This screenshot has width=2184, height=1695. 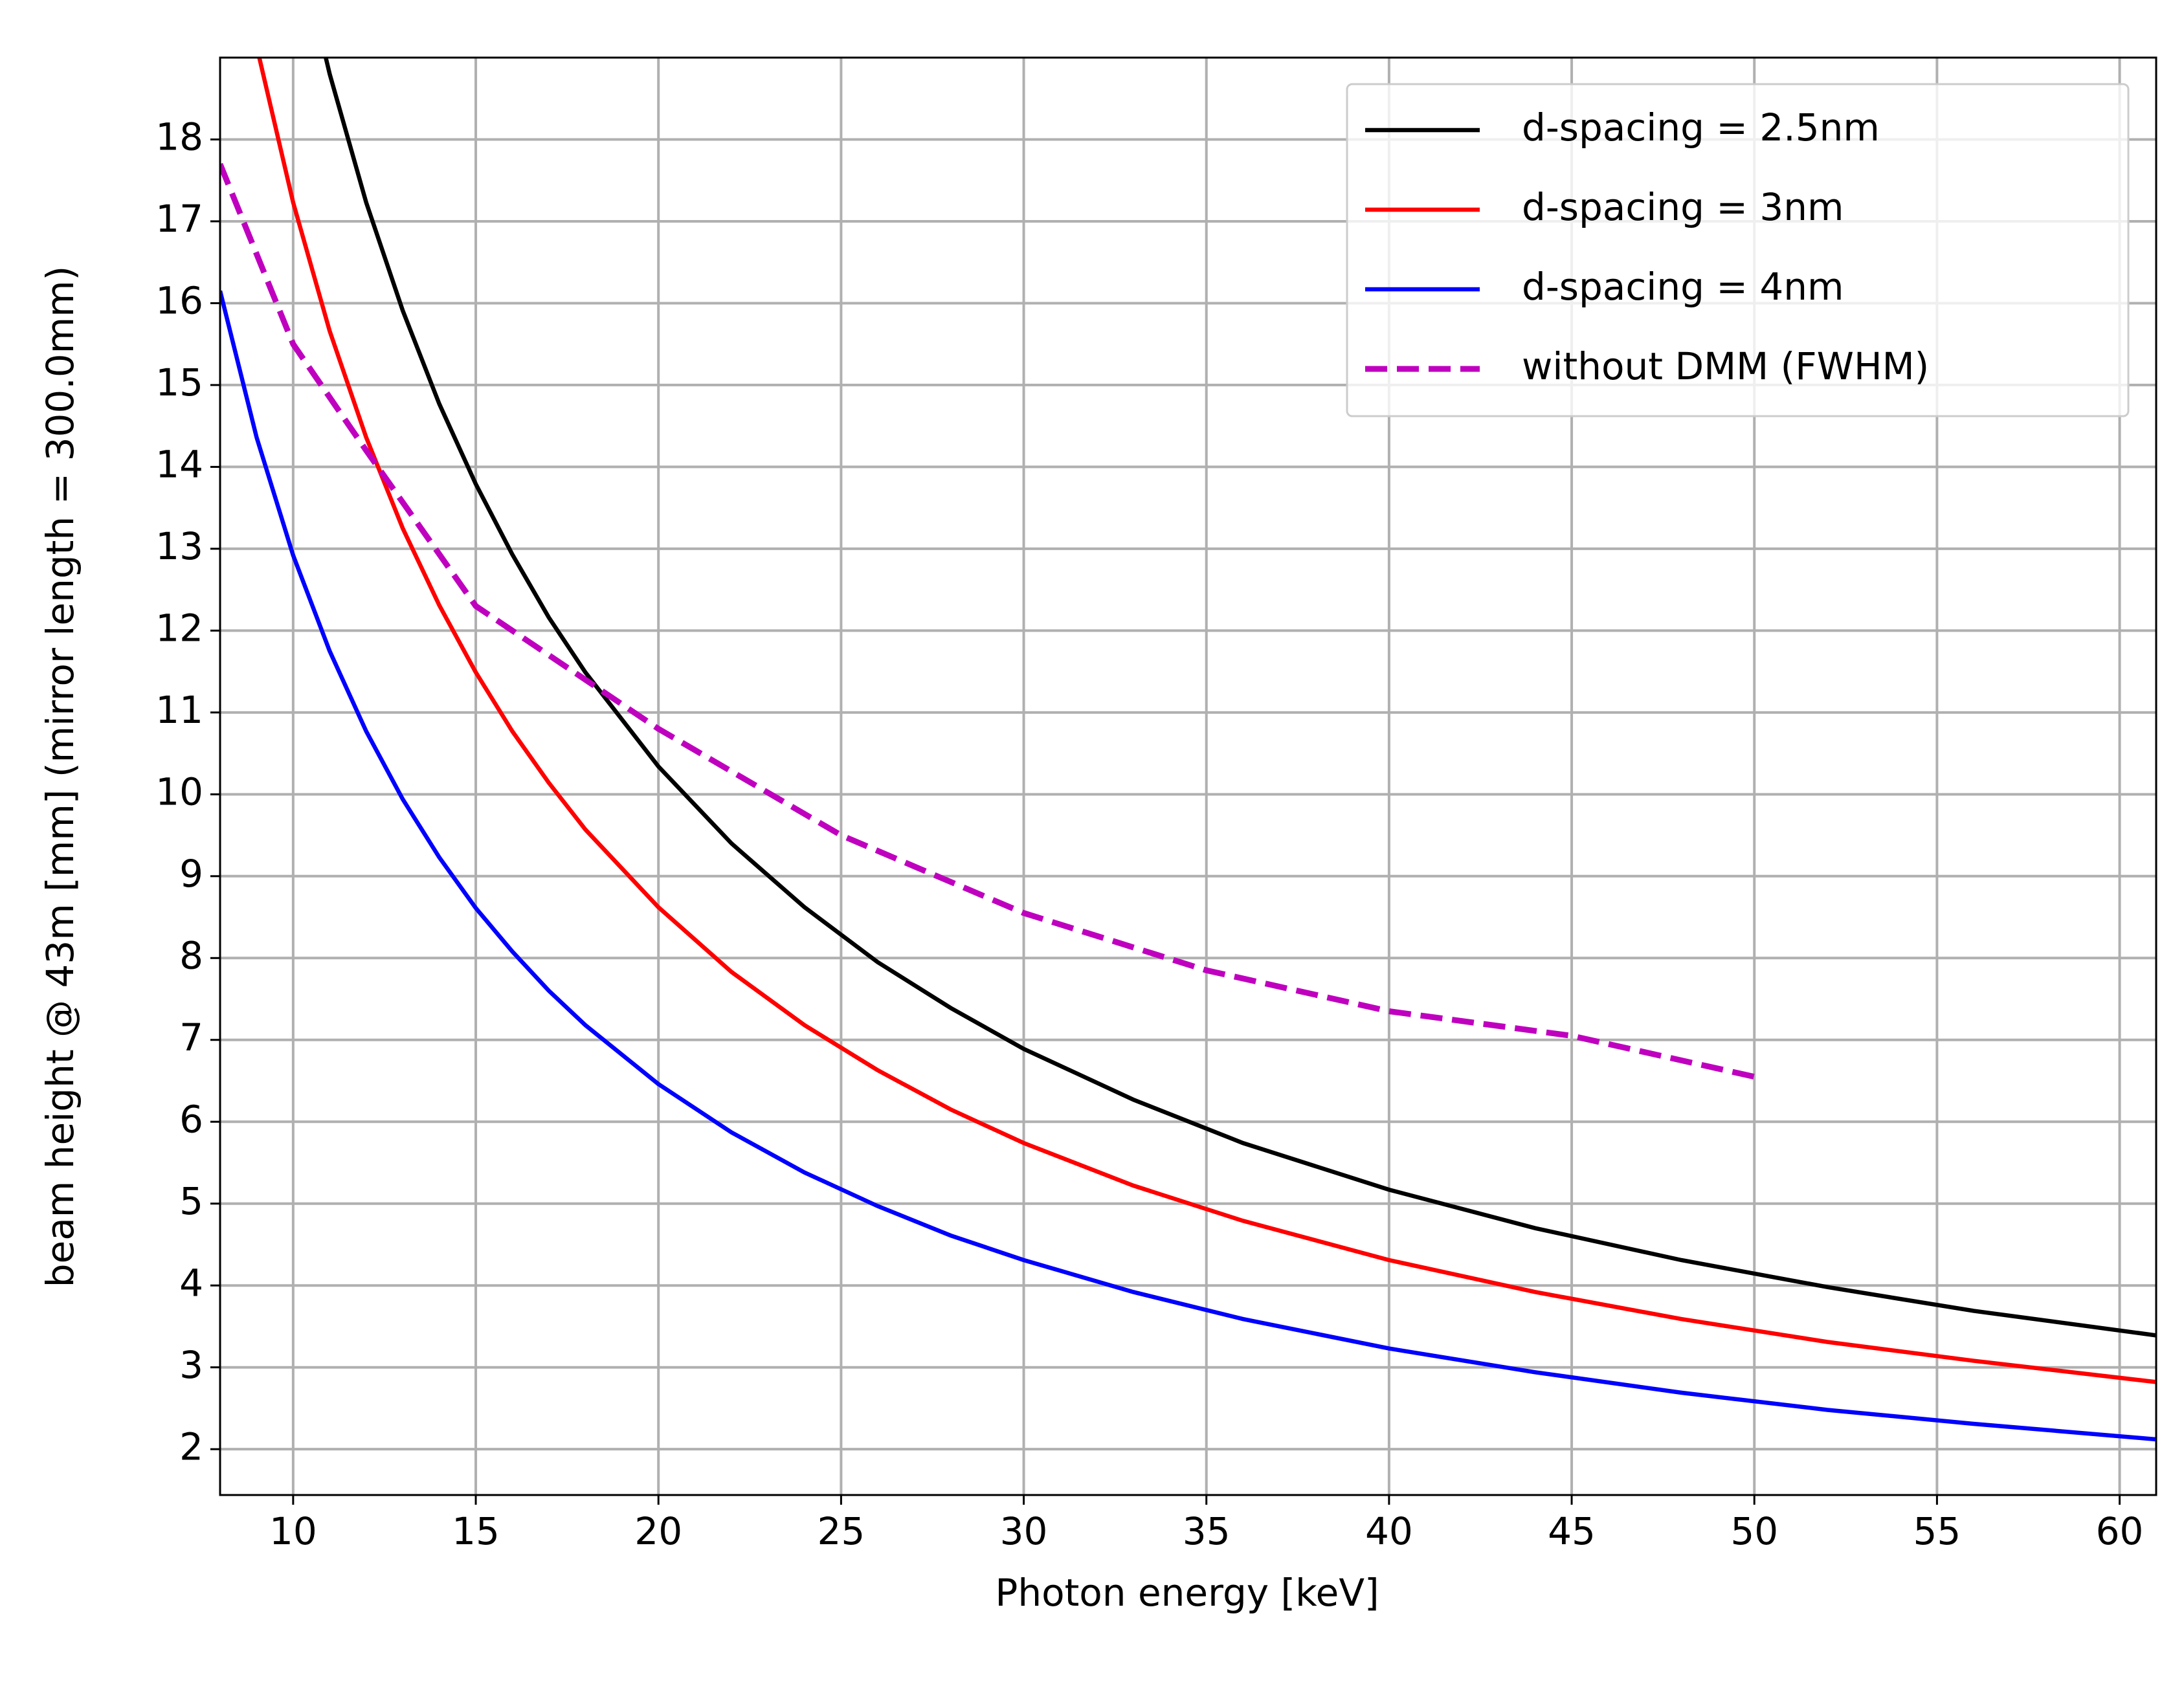 What do you see at coordinates (179, 382) in the screenshot?
I see `y-tick-label: 15` at bounding box center [179, 382].